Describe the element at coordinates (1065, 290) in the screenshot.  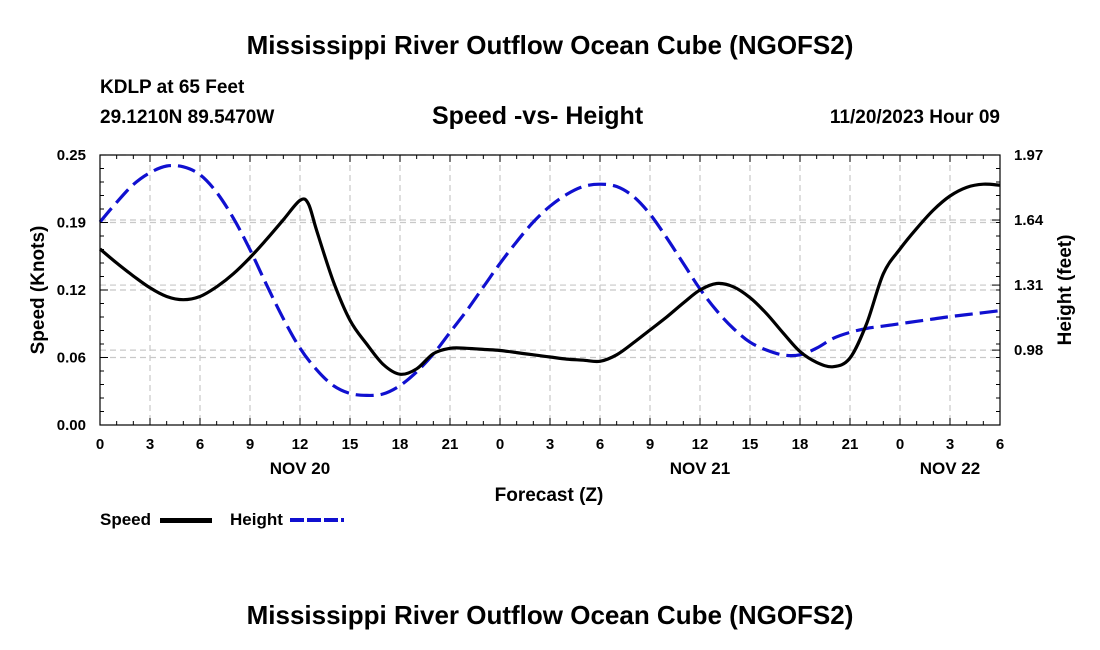
I see `y2-axis-label: Height (feet)` at that location.